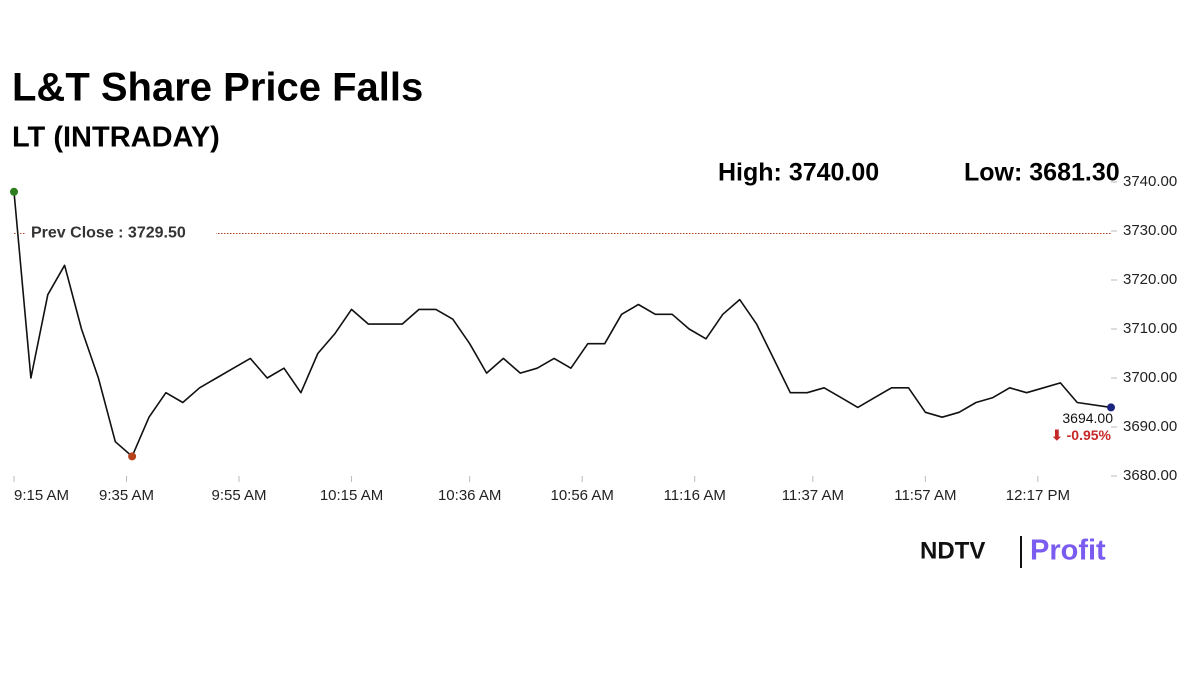 The image size is (1200, 675). I want to click on high-label: High: 3740.00, so click(798, 173).